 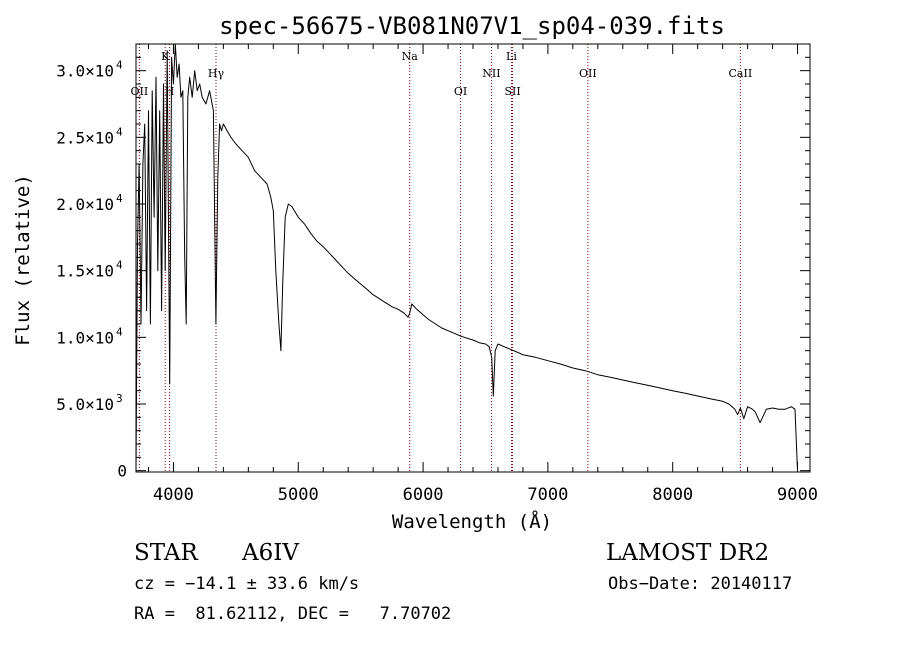 I want to click on y-tick-exponent-1: 3, so click(x=119, y=398).